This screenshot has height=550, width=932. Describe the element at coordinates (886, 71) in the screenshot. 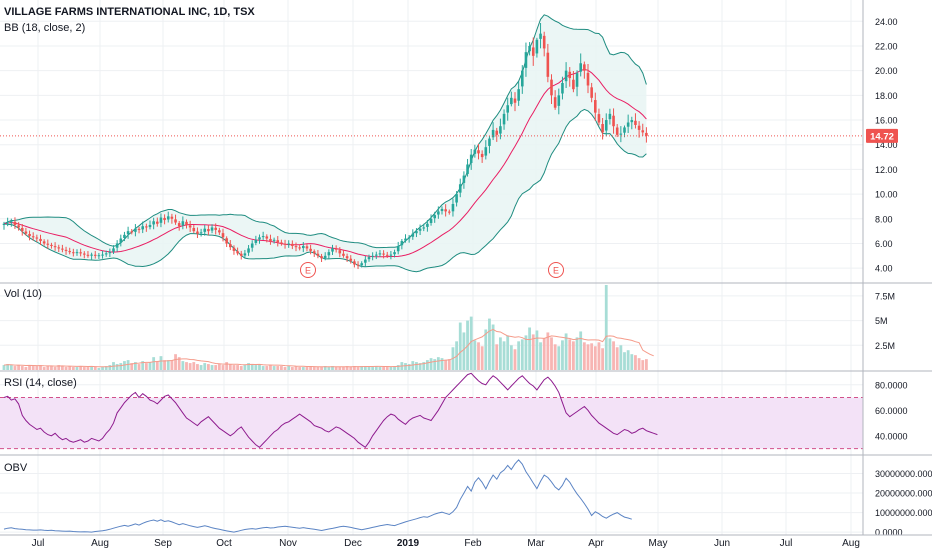

I see `price-tick-label: 20.00` at that location.